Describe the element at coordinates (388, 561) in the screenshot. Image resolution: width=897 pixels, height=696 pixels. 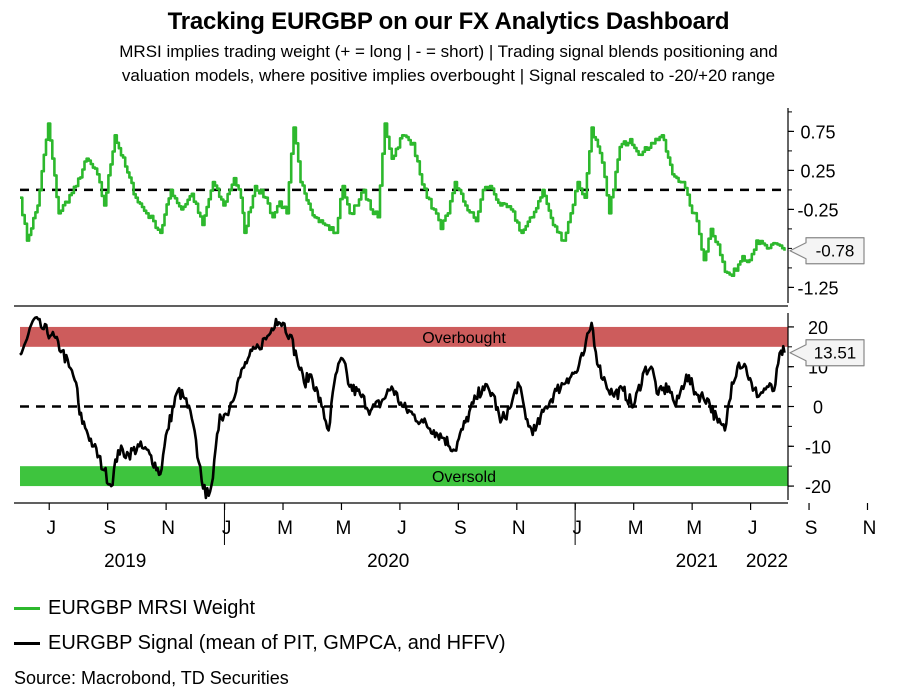
I see `x-year-label: 2020` at that location.